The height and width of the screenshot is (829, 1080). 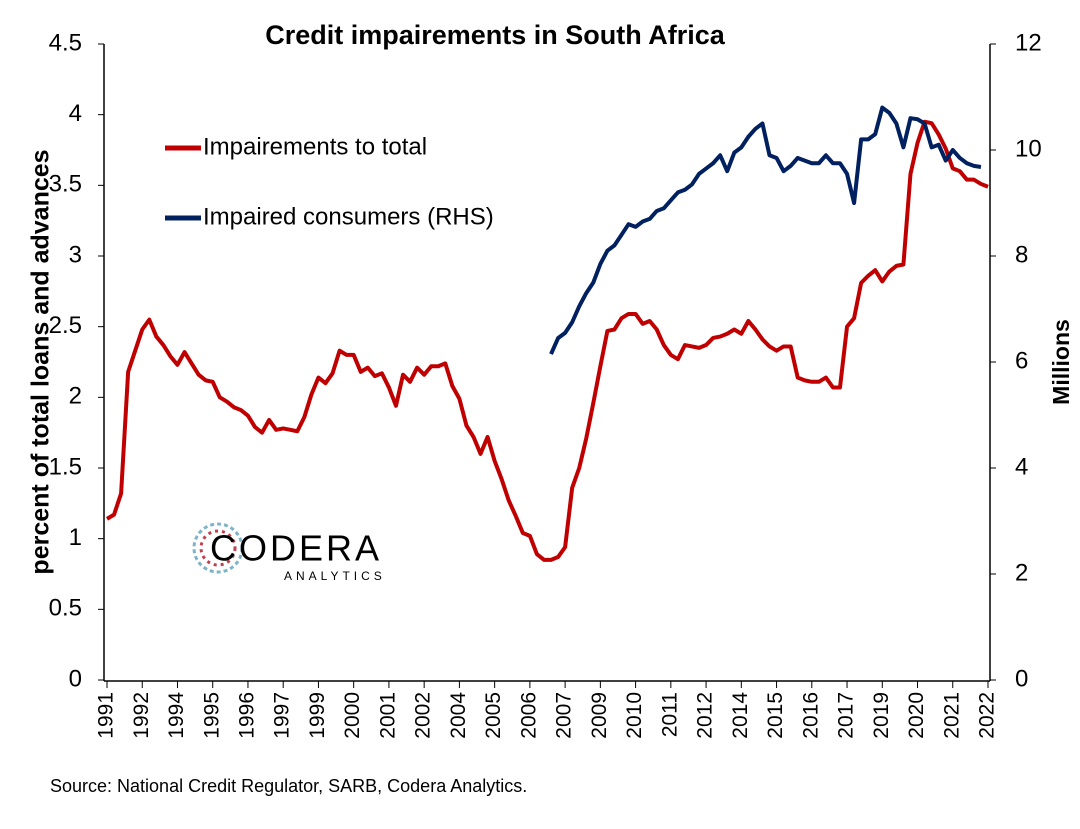 What do you see at coordinates (634, 715) in the screenshot?
I see `x-tick-label: 2010` at bounding box center [634, 715].